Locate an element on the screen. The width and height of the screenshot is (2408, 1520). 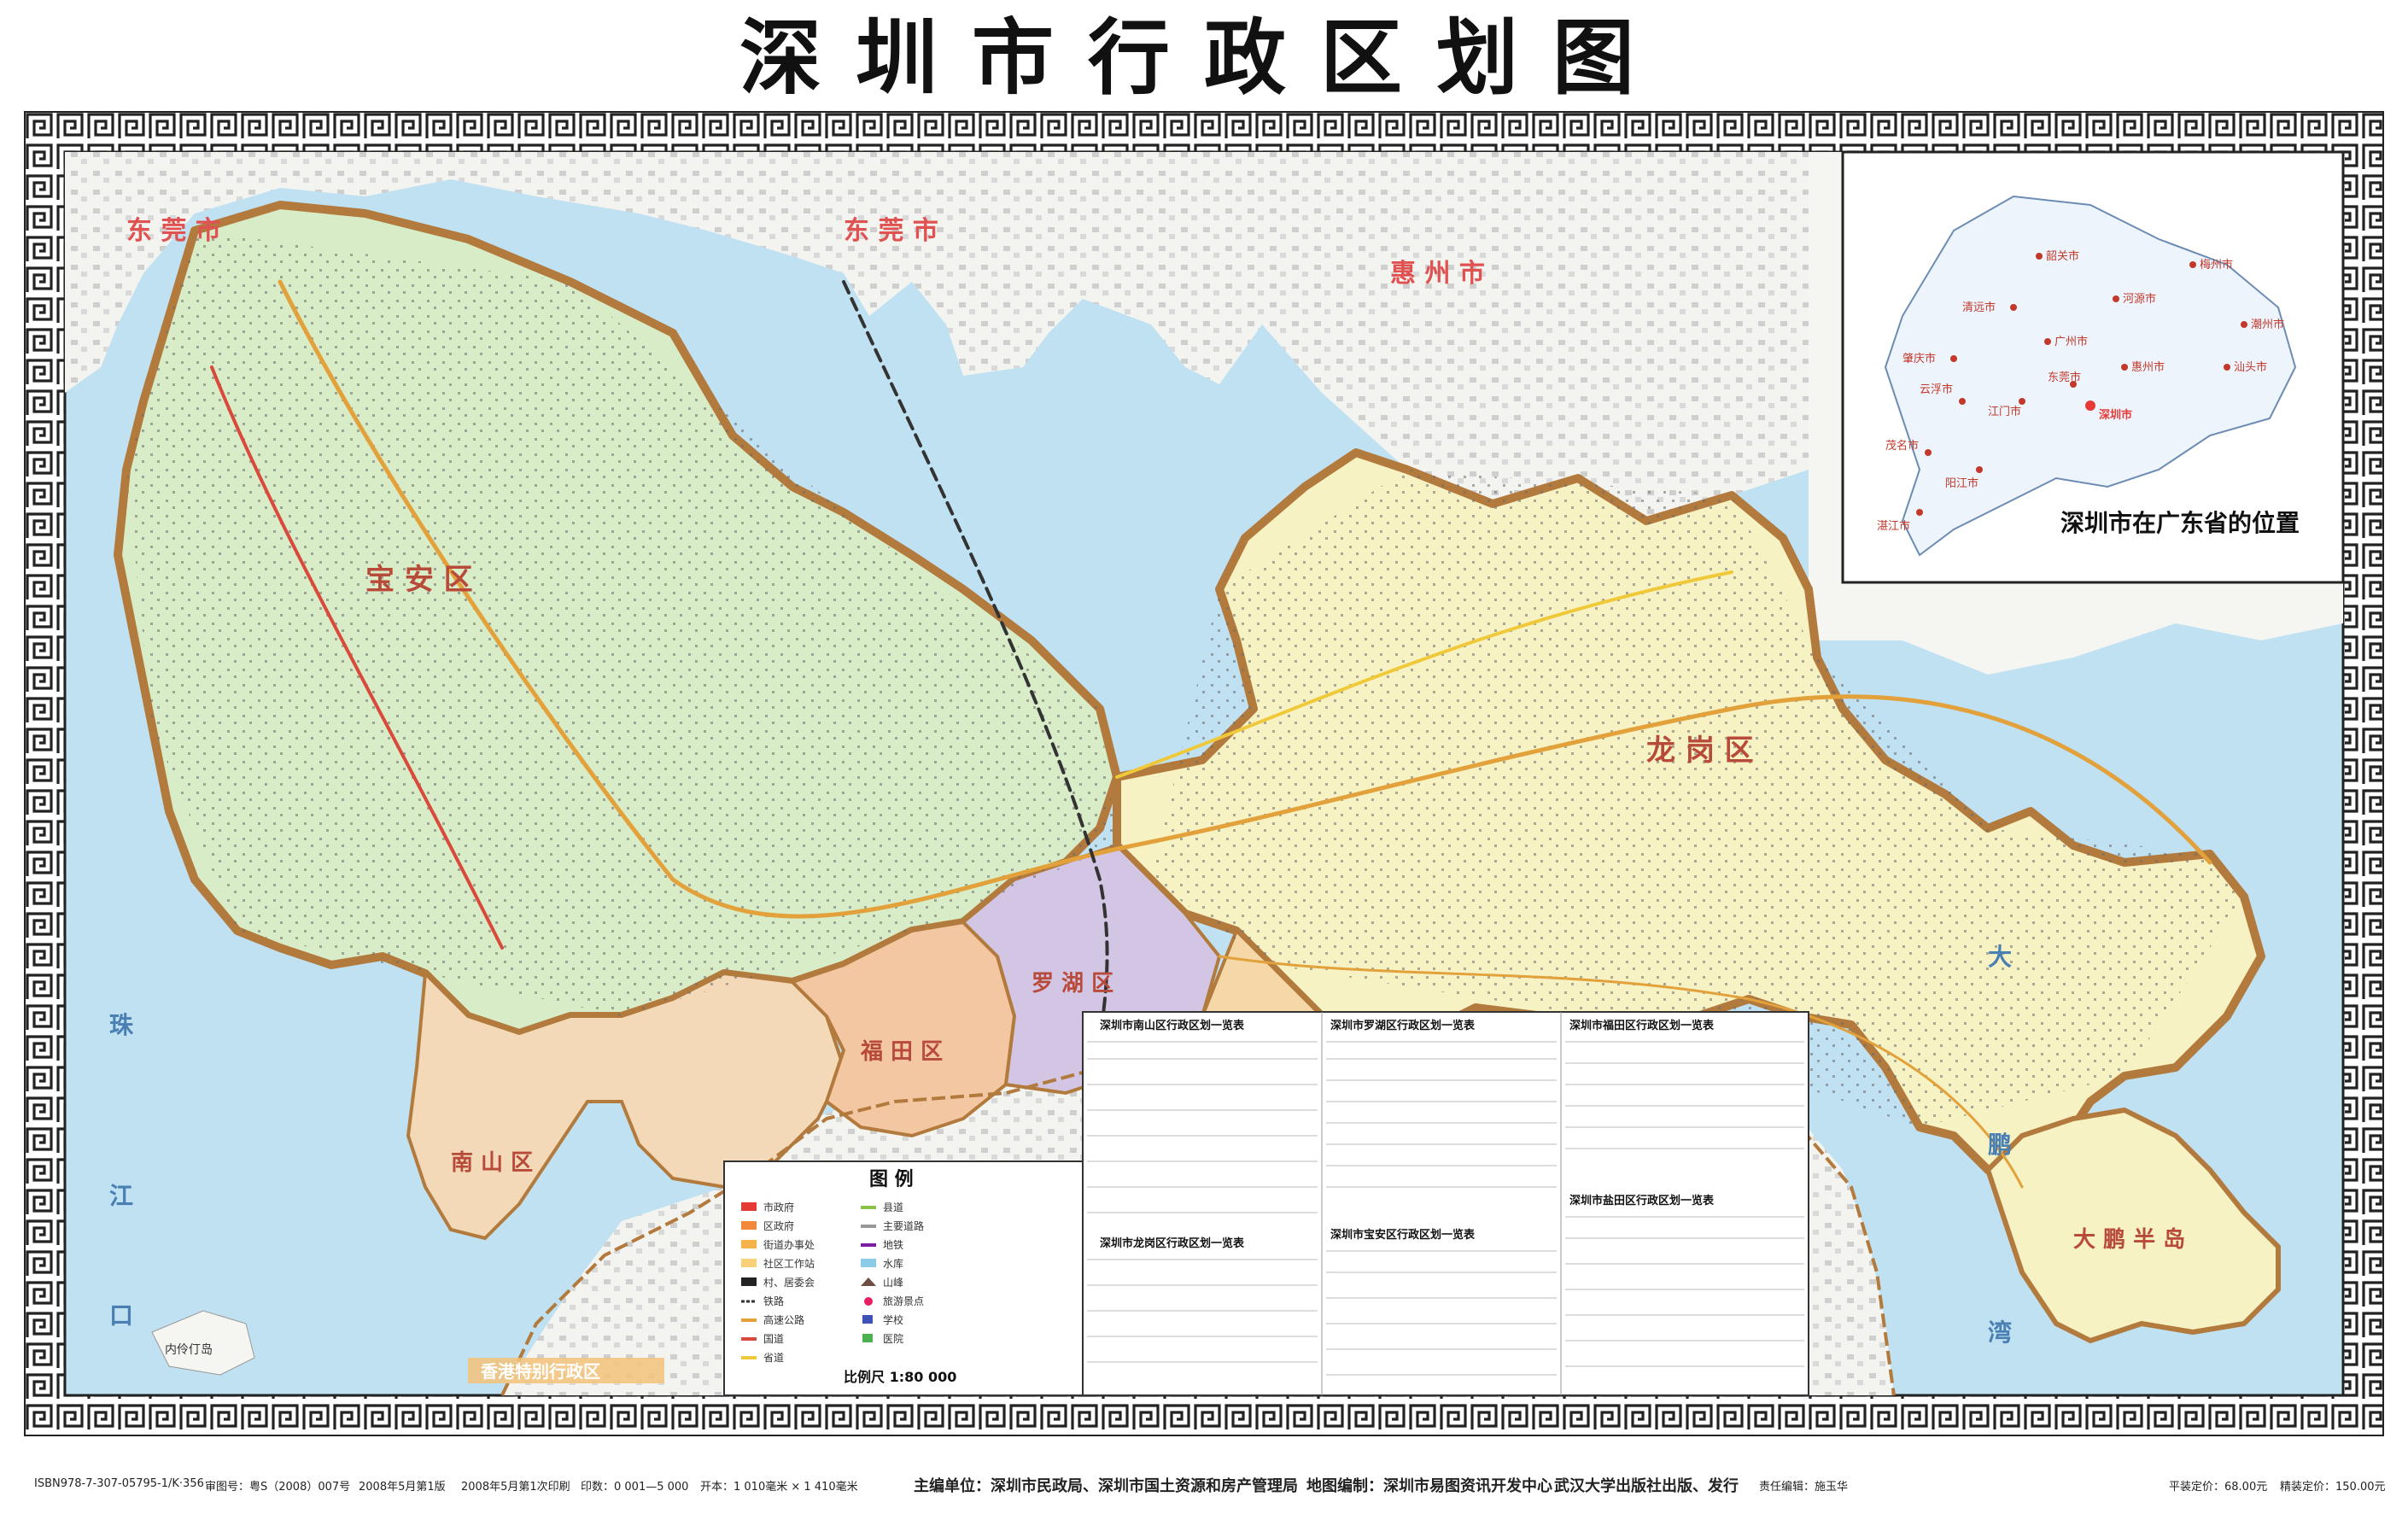
guangdong-outline is located at coordinates (2090, 376).